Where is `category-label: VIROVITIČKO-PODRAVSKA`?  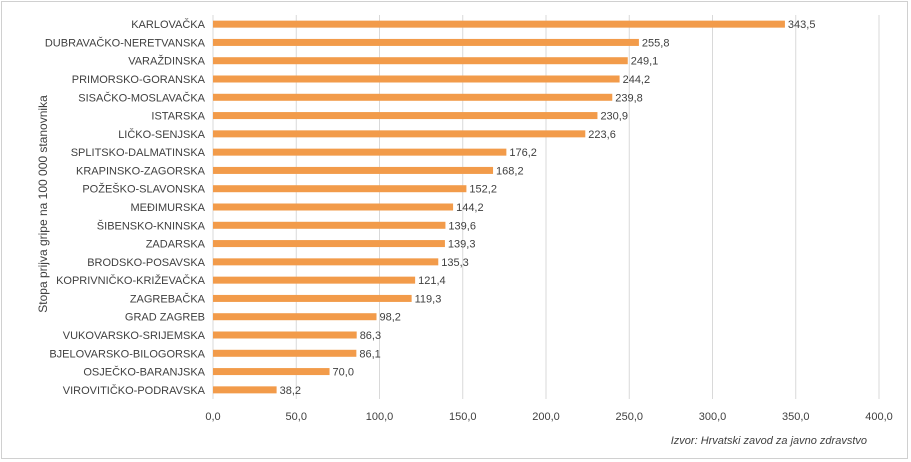
category-label: VIROVITIČKO-PODRAVSKA is located at coordinates (134, 390).